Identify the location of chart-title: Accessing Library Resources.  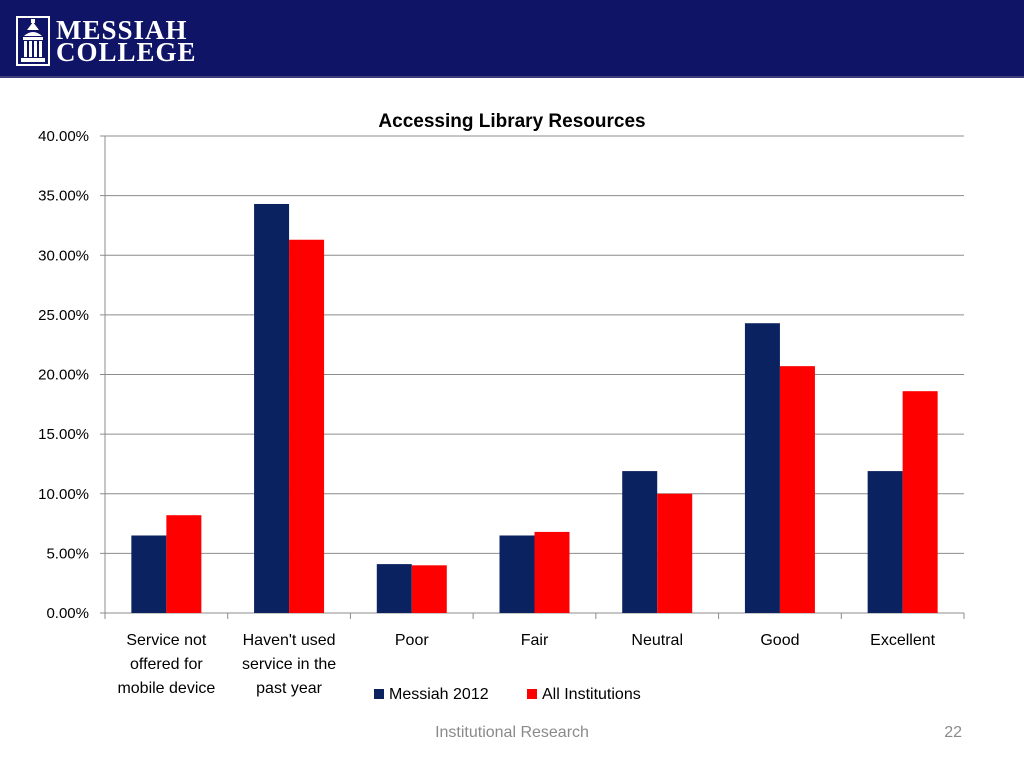
(511, 121).